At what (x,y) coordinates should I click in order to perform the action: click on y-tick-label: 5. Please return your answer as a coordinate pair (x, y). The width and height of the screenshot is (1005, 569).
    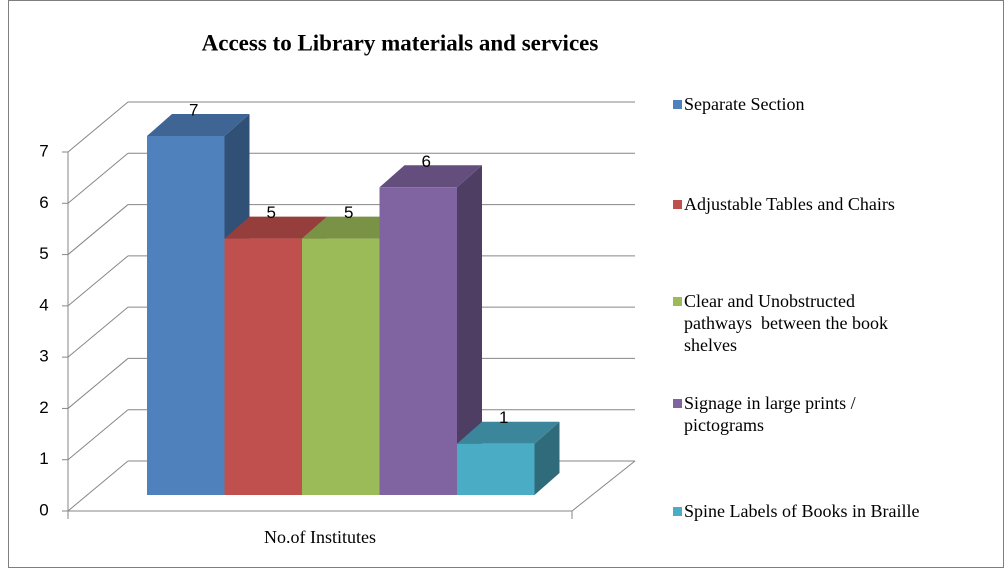
    Looking at the image, I should click on (43, 253).